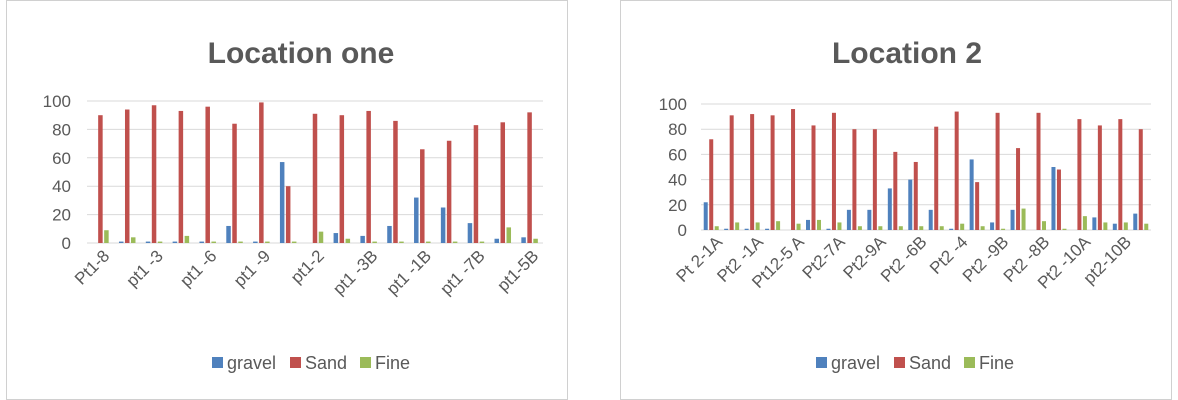  Describe the element at coordinates (737, 226) in the screenshot. I see `bar-fine-pt2-3a` at that location.